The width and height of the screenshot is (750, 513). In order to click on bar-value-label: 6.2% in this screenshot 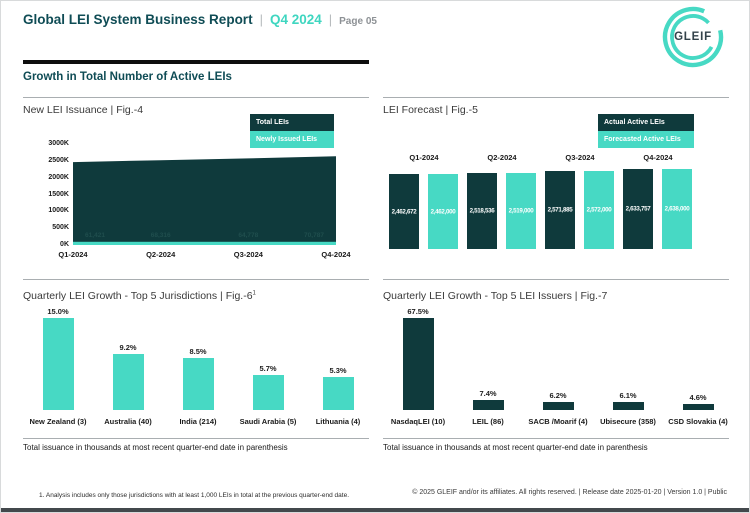, I will do `click(558, 395)`.